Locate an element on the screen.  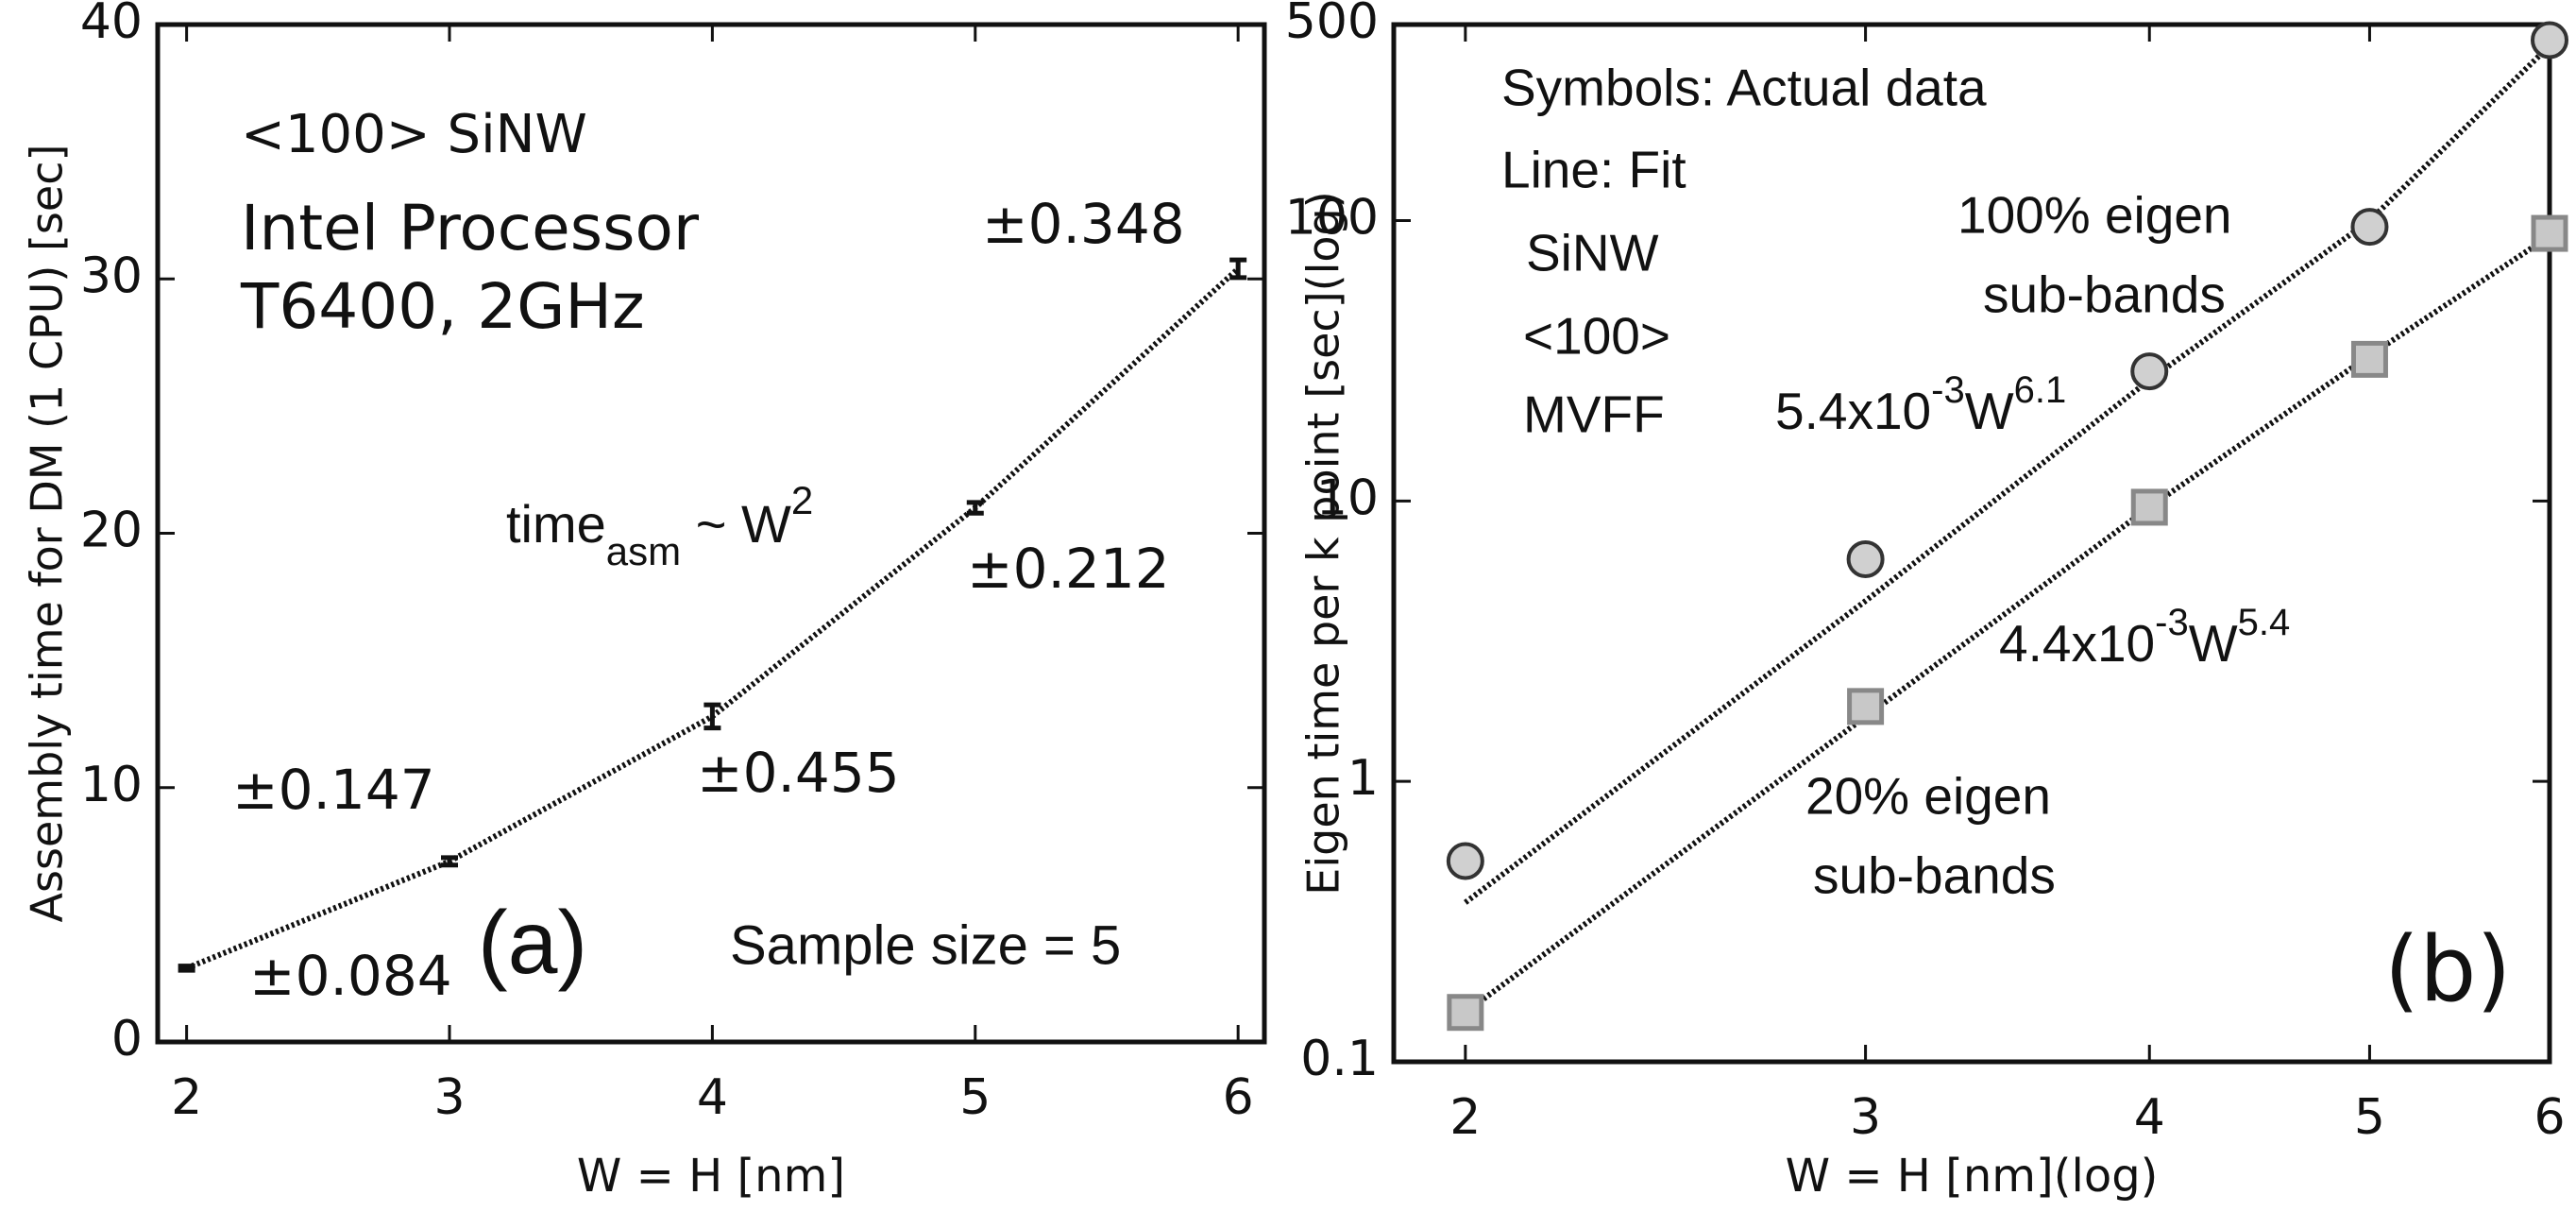
annotation: SiNW is located at coordinates (1592, 253).